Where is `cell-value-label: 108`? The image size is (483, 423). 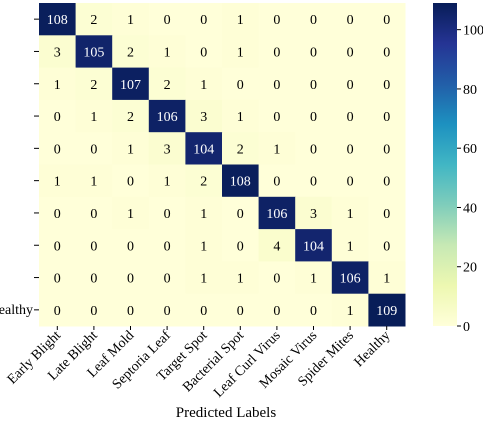
cell-value-label: 108 is located at coordinates (57, 20).